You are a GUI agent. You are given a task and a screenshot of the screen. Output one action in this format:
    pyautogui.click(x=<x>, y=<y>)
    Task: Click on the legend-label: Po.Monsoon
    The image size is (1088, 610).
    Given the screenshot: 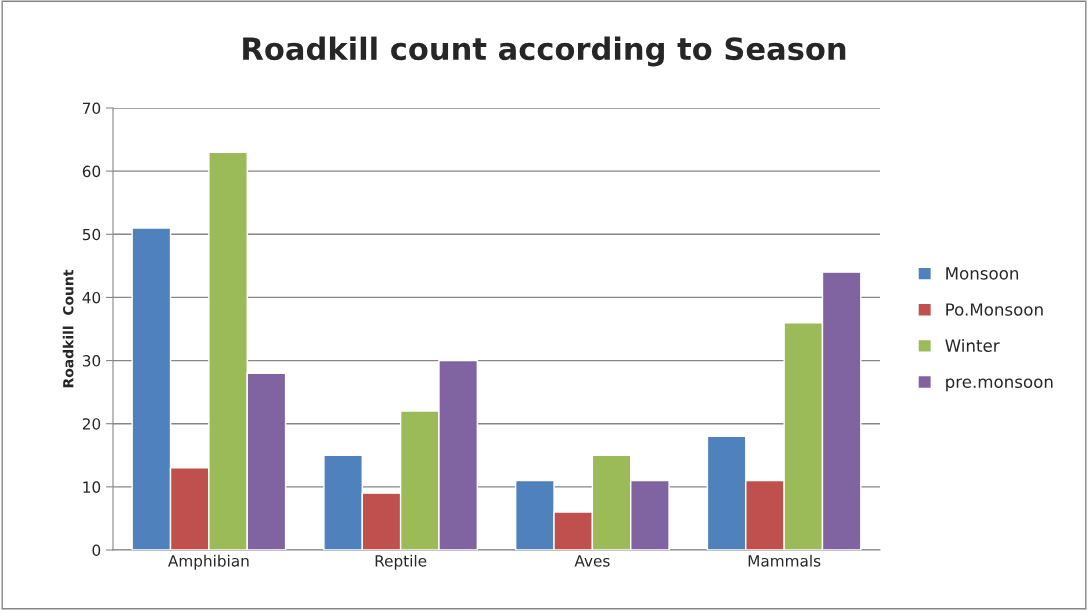 What is the action you would take?
    pyautogui.click(x=994, y=309)
    